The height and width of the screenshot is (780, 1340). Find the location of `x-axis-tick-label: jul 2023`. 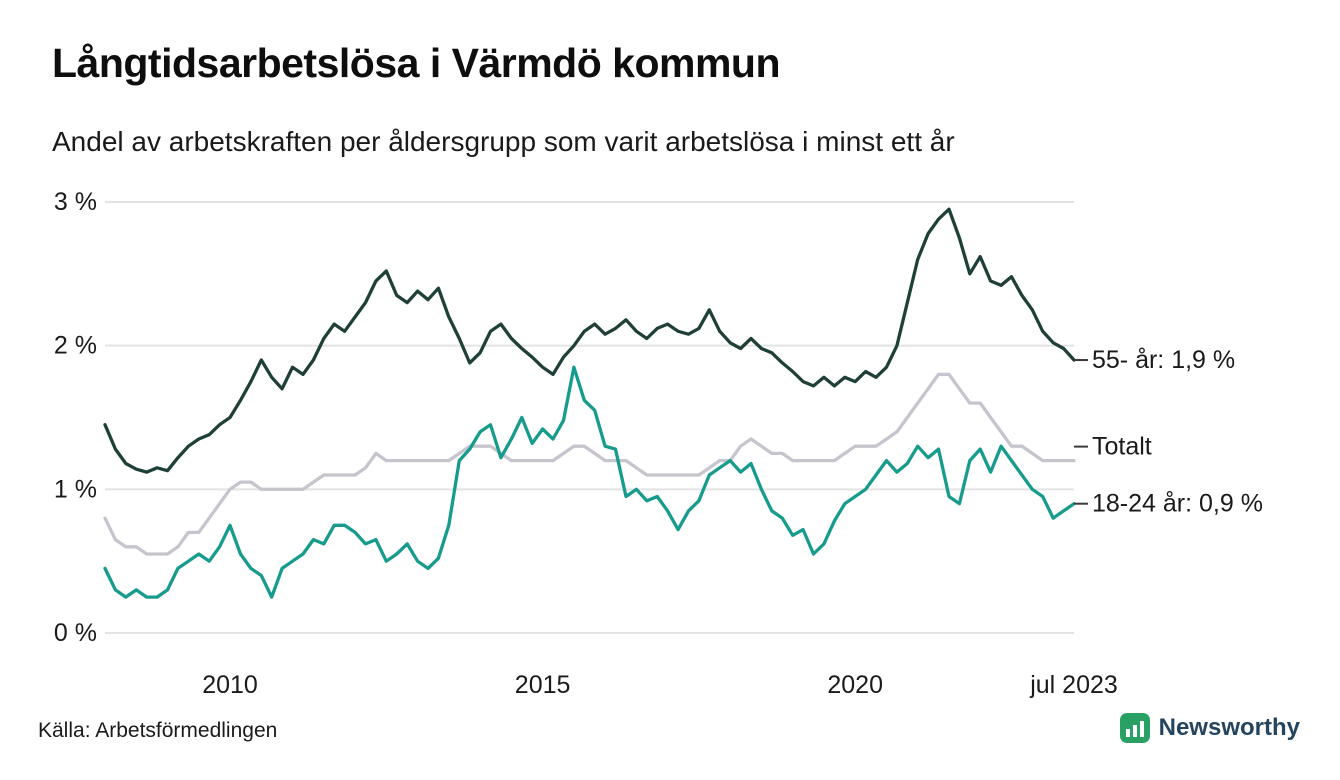

x-axis-tick-label: jul 2023 is located at coordinates (1073, 685).